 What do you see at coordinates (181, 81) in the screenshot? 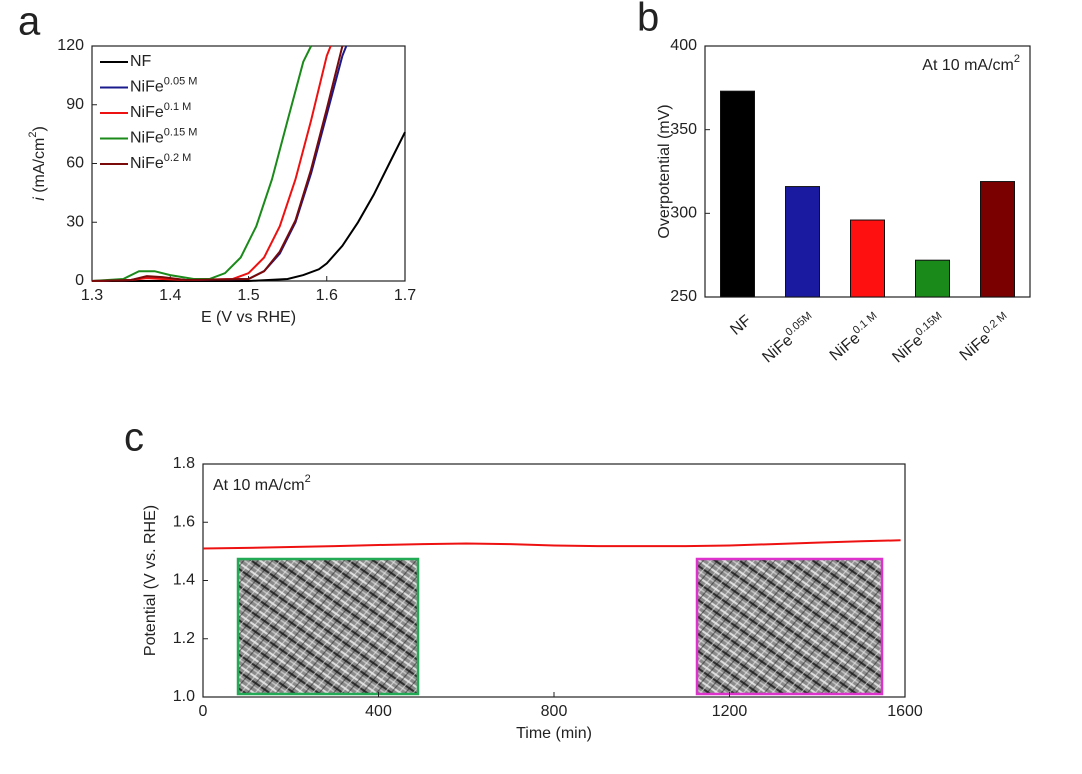
I see `legend-label-part: 0.05 M` at bounding box center [181, 81].